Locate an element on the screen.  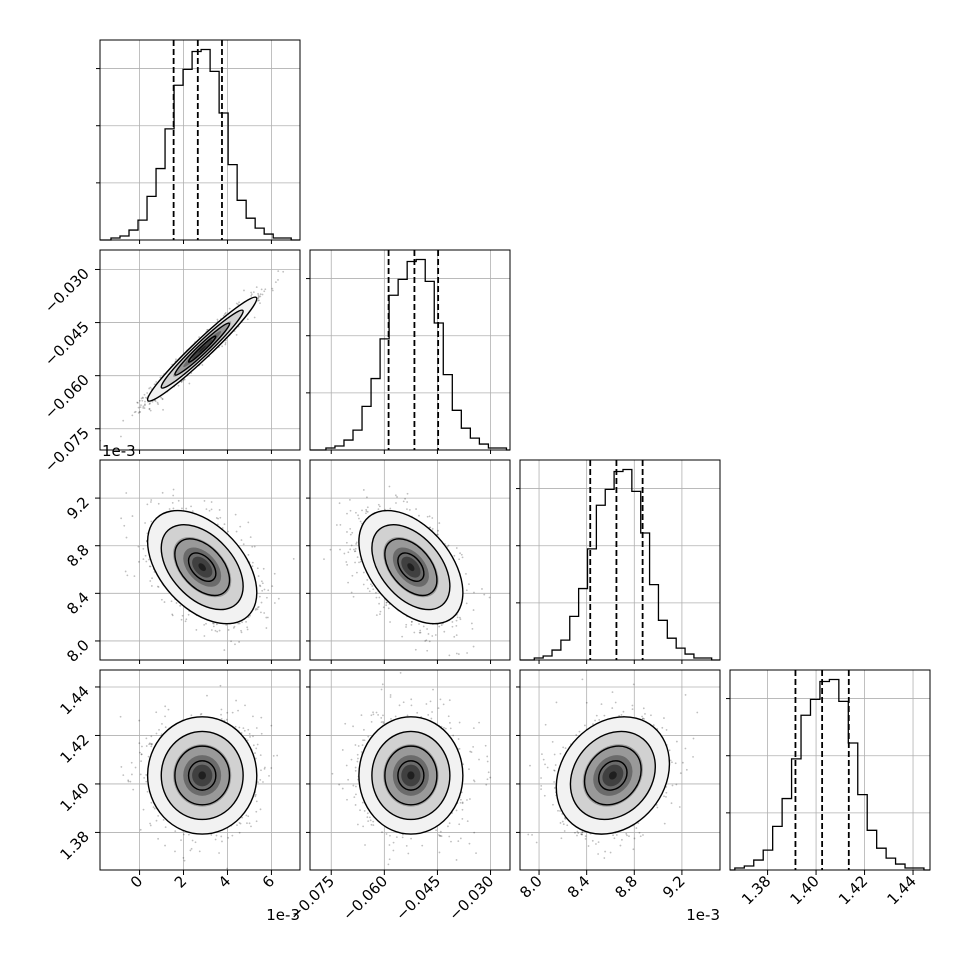
hist-panel-3-grid is located at coordinates (840, 770).